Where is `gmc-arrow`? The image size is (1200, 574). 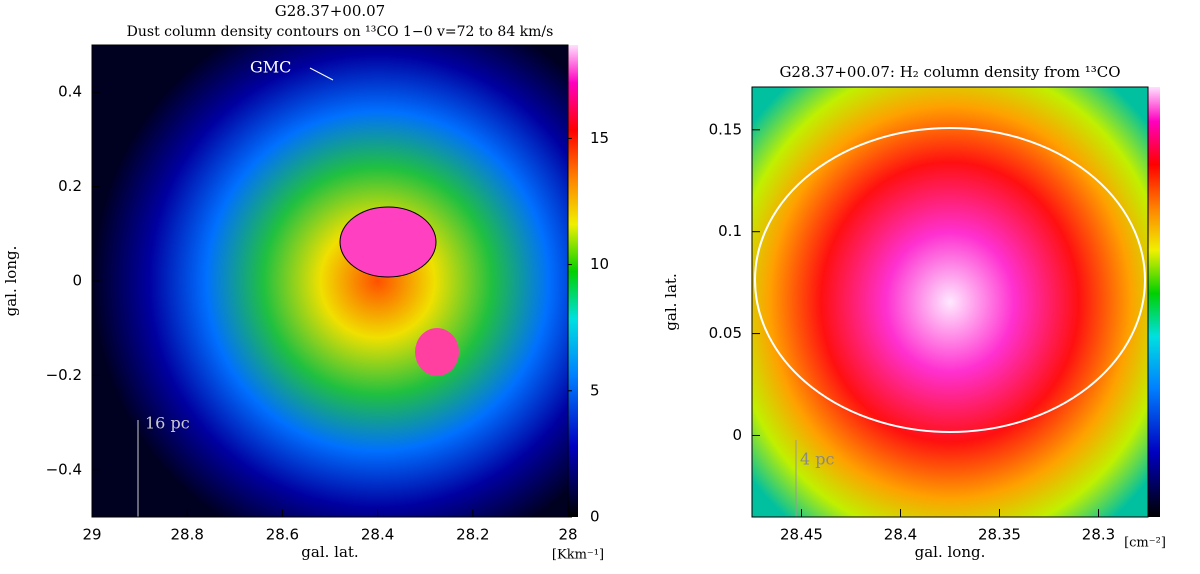 gmc-arrow is located at coordinates (321, 74).